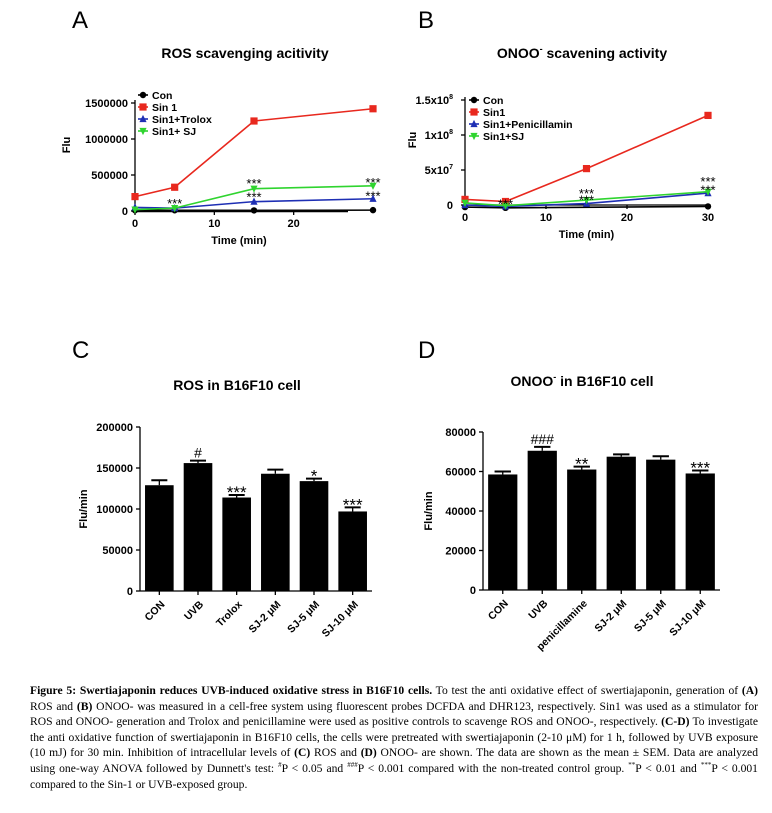  What do you see at coordinates (264, 616) in the screenshot?
I see `x-tick-label: SJ-2 μM` at bounding box center [264, 616].